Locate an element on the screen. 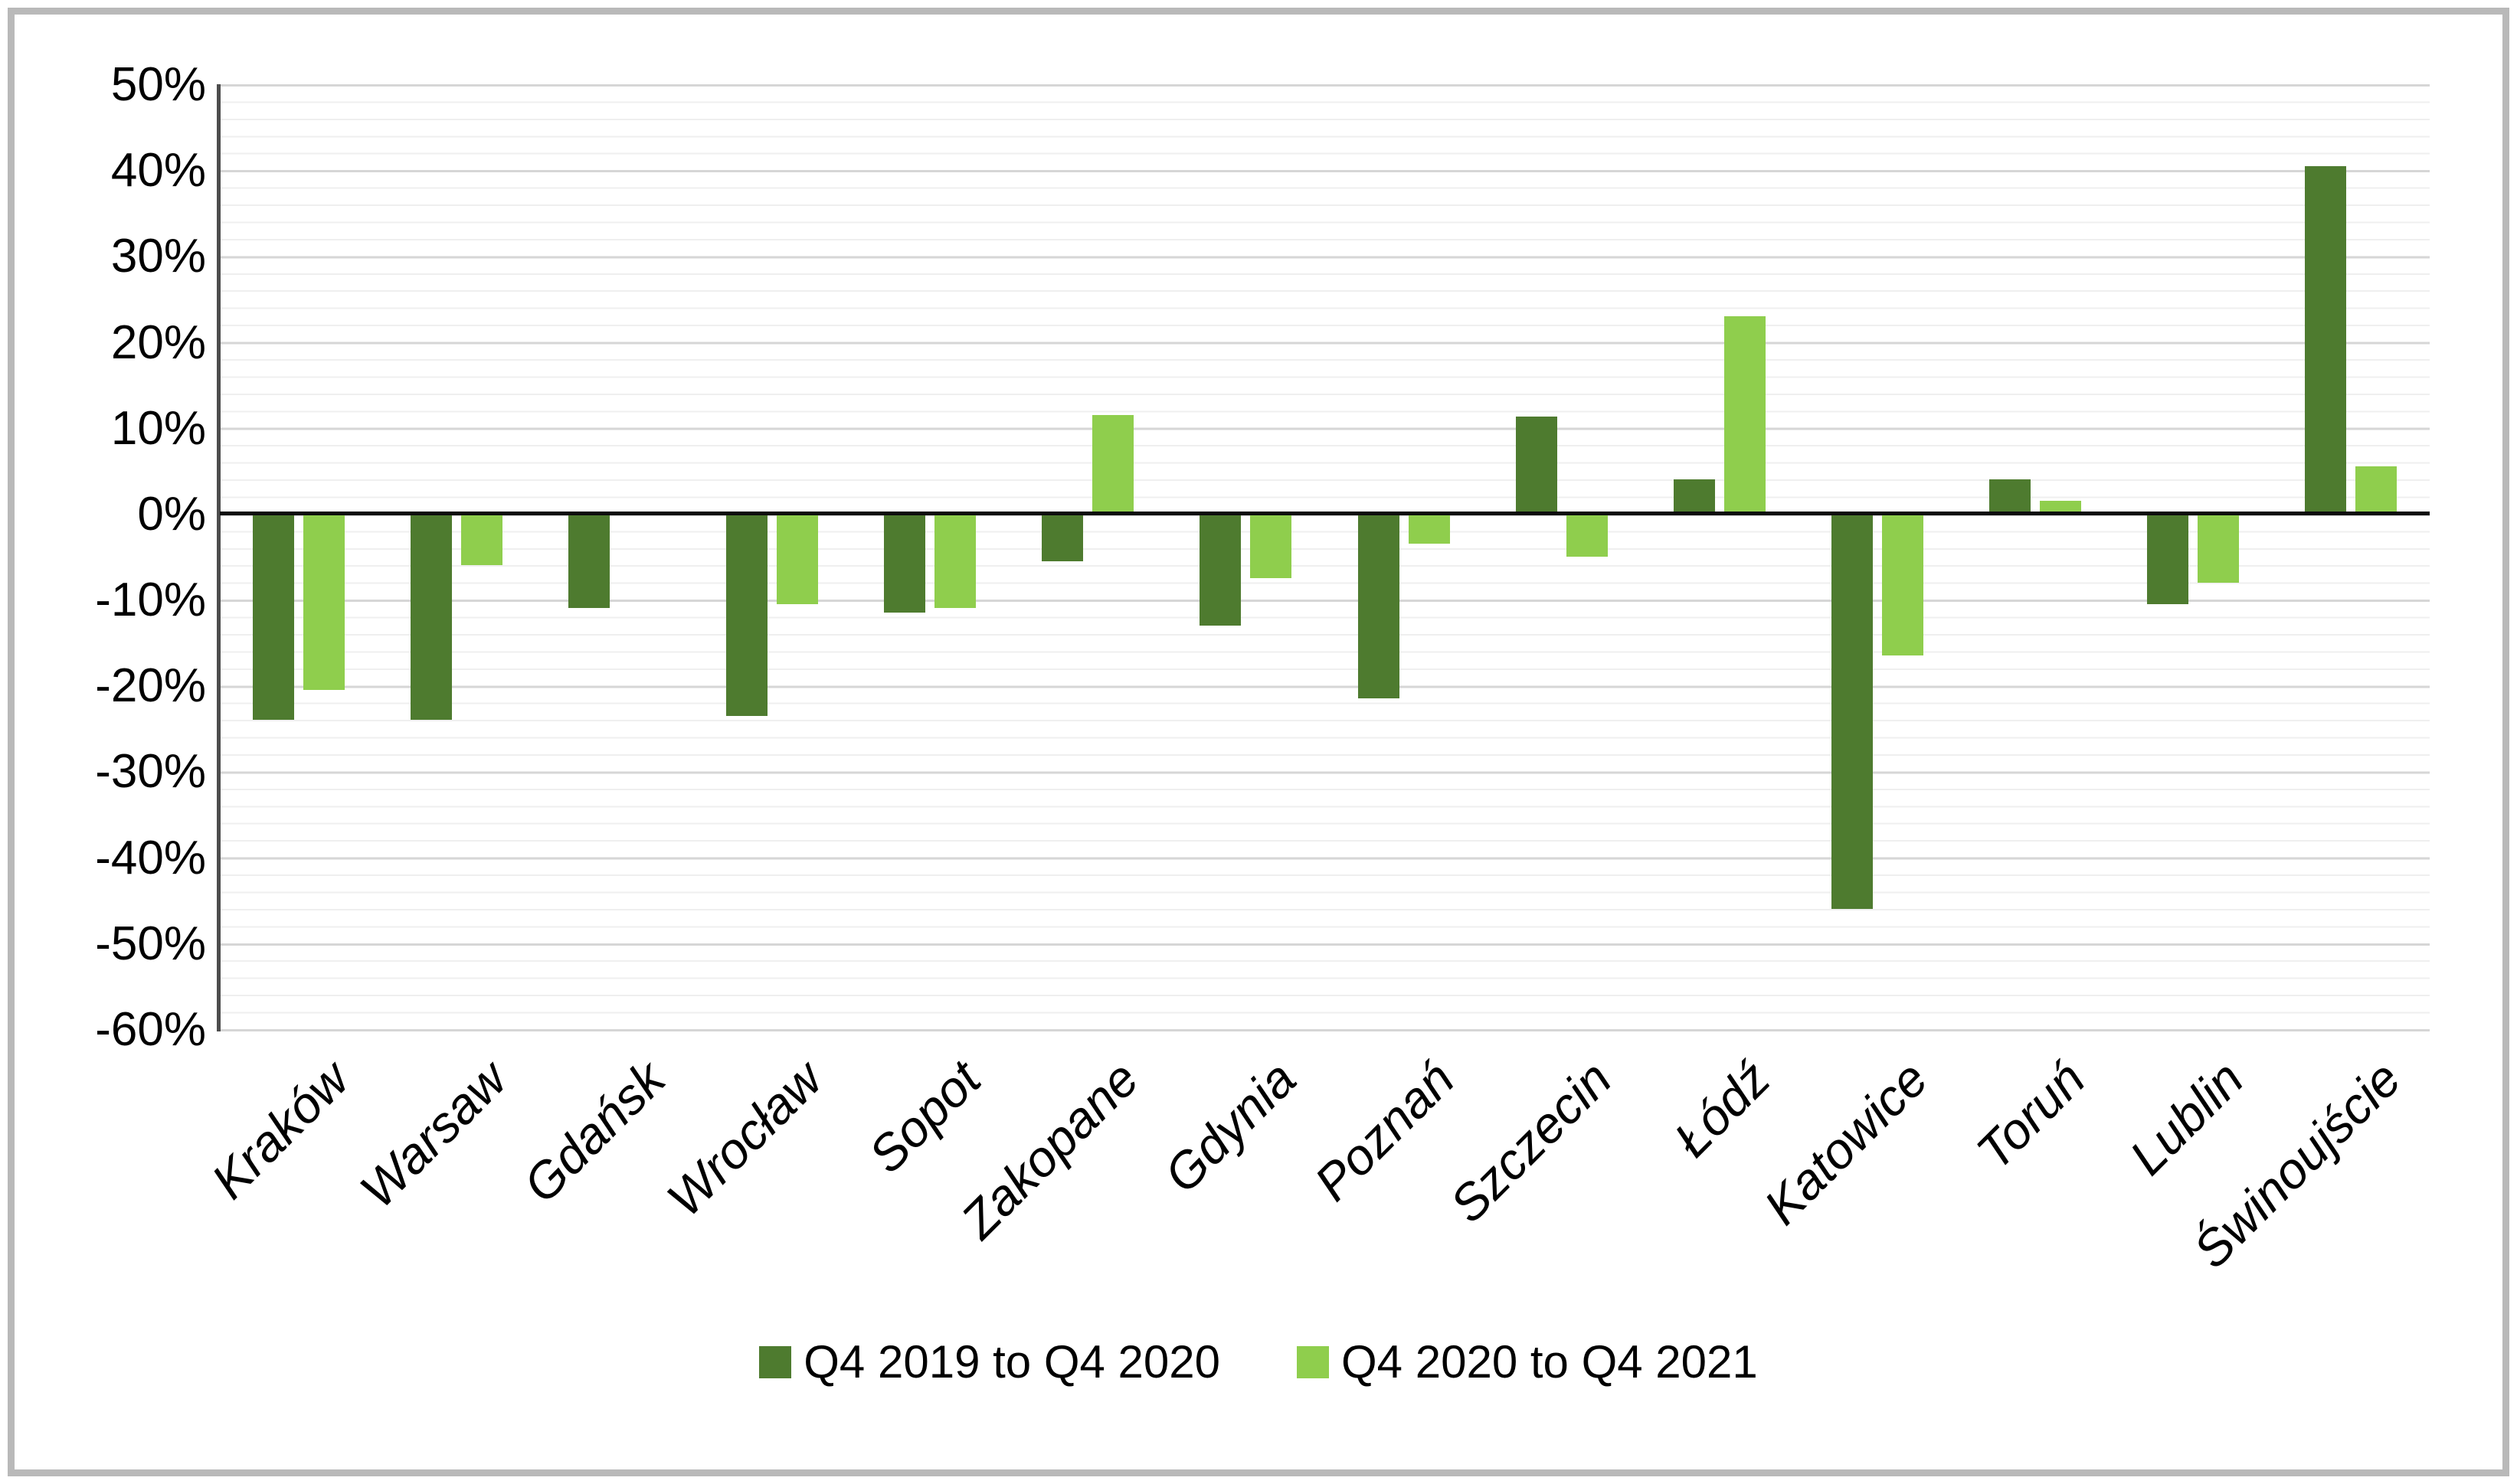 Image resolution: width=2517 pixels, height=1484 pixels. bar-warsaw-q4-2020-2021 is located at coordinates (482, 539).